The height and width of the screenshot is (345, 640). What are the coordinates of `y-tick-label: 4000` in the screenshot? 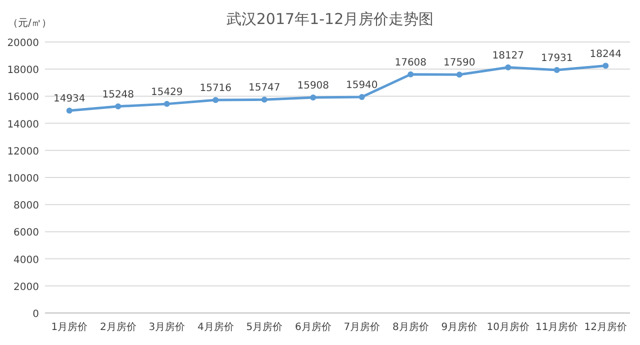 It's located at (26, 260).